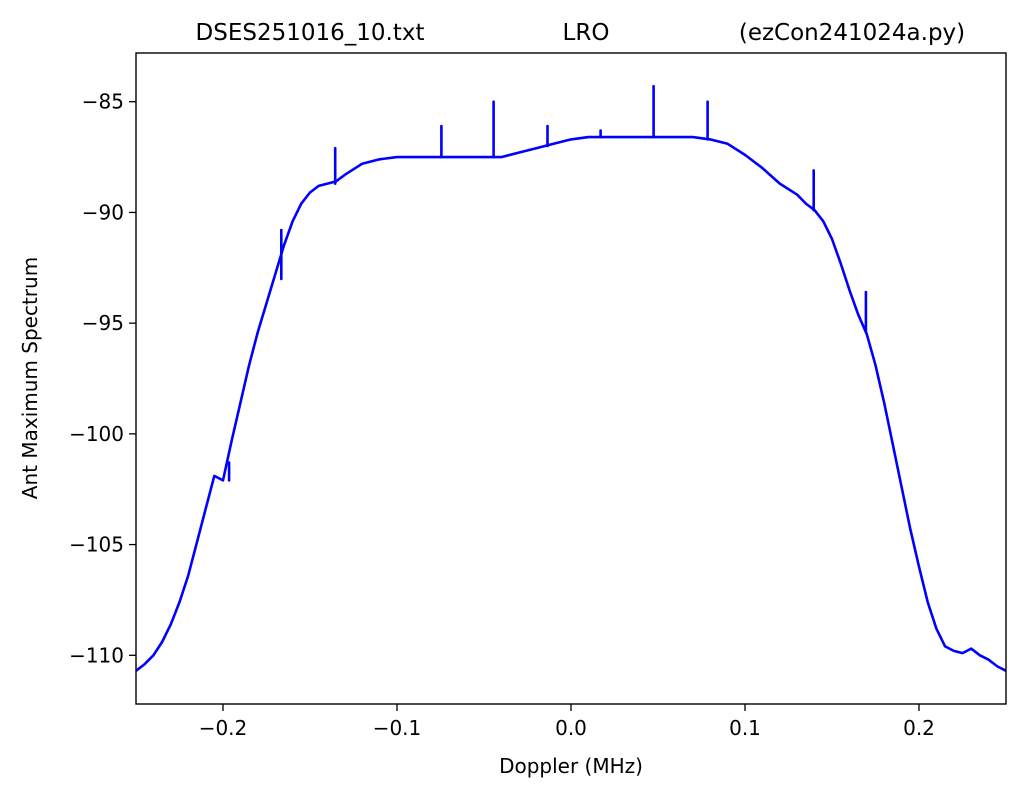  I want to click on x-tick-label: −0.1, so click(397, 728).